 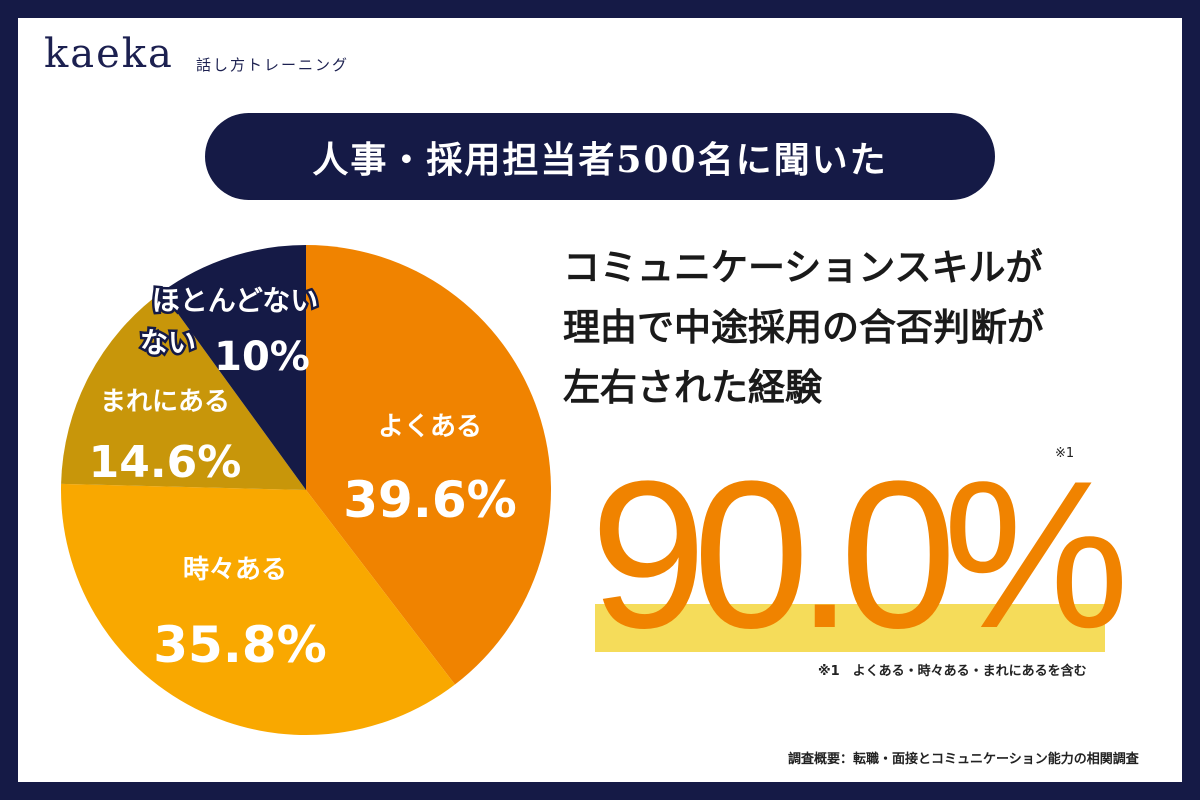 I want to click on slice-value: 35.8%, so click(x=239, y=645).